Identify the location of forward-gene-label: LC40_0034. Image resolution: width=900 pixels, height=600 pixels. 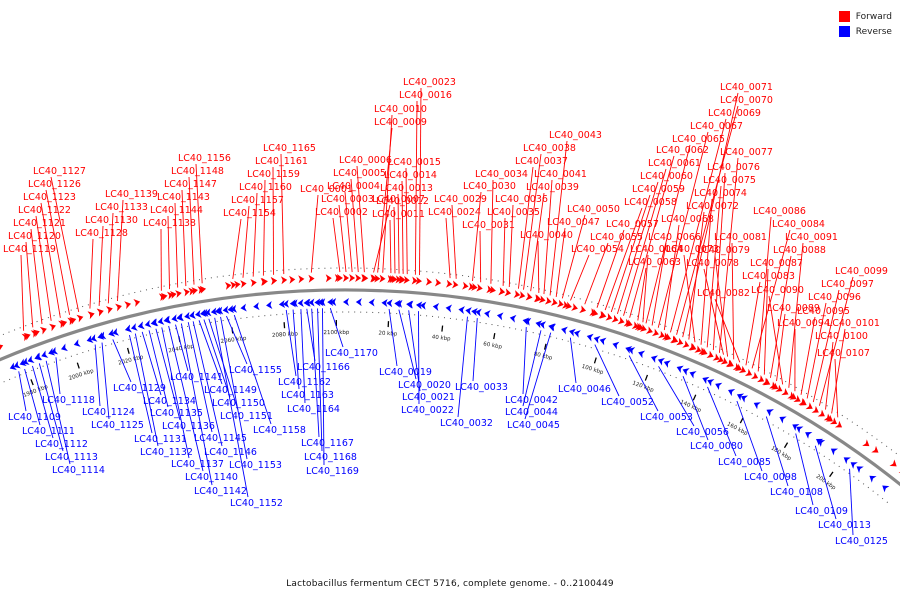
(501, 174).